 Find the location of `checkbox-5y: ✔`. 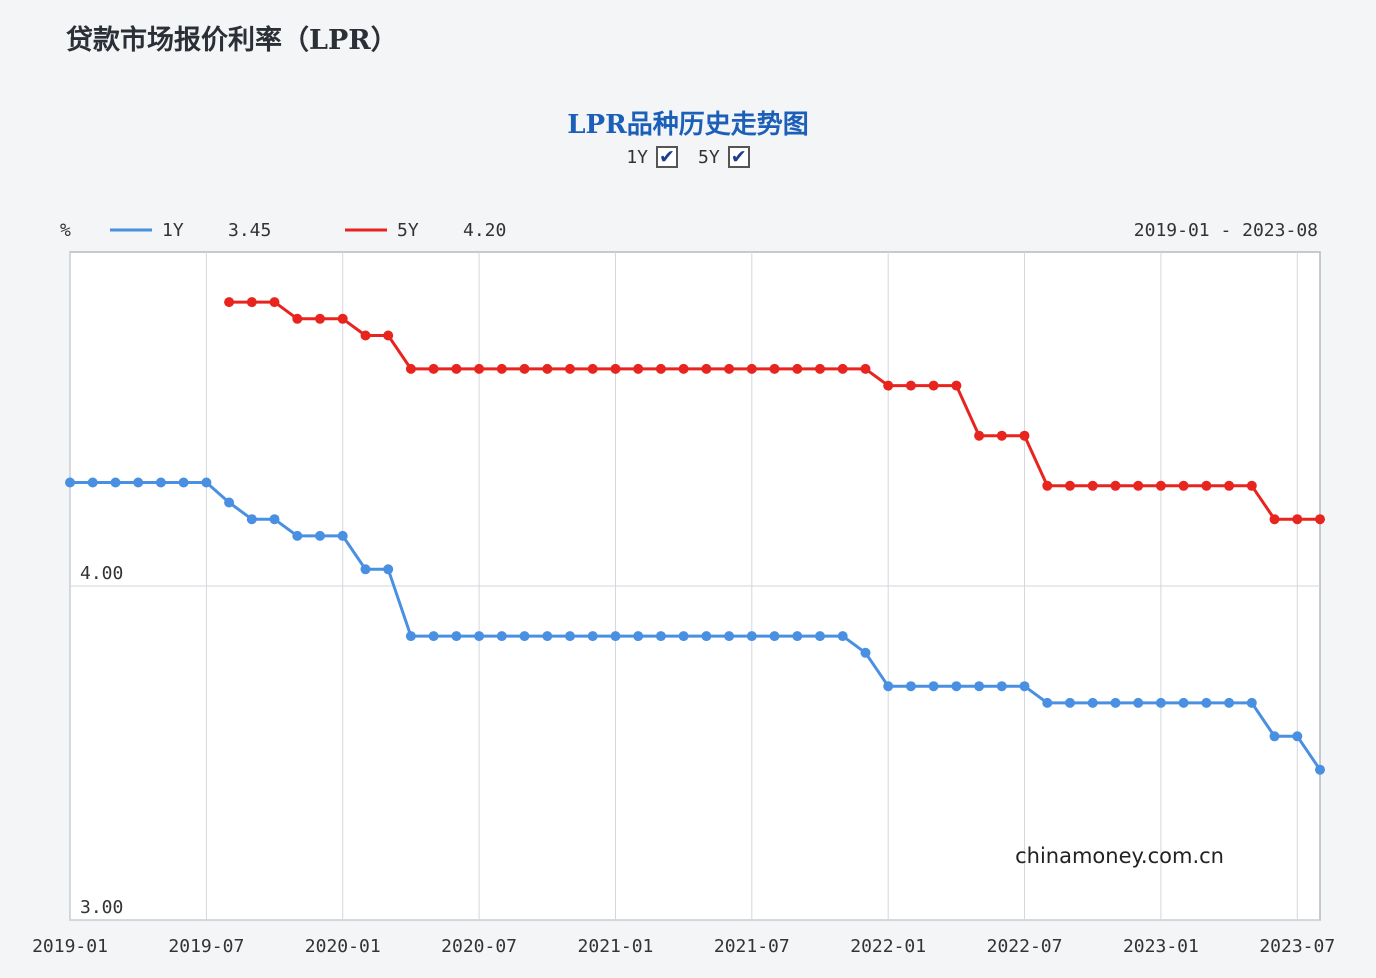

checkbox-5y: ✔ is located at coordinates (738, 157).